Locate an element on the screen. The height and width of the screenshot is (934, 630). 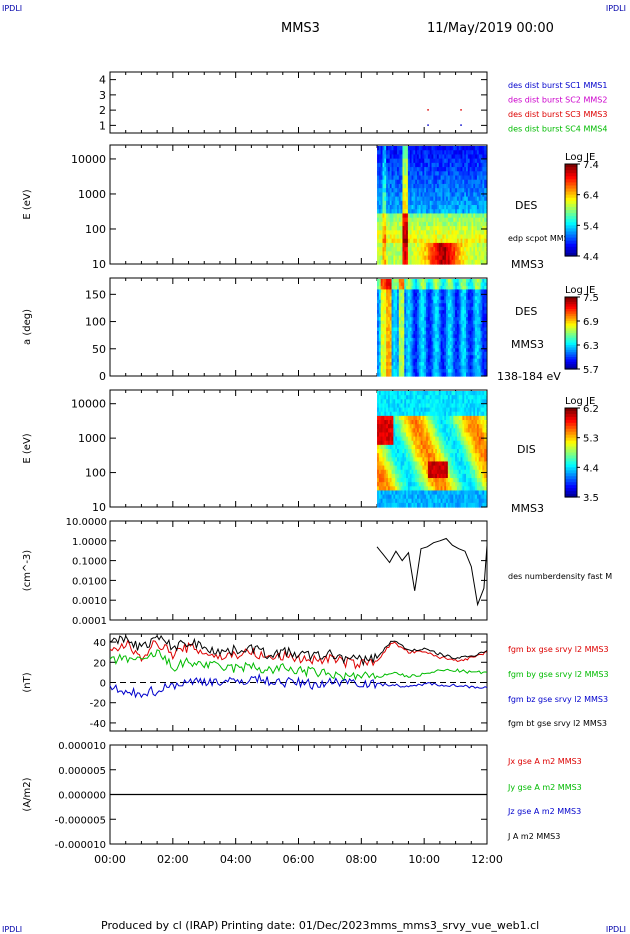
des-energy-colorbar-swatch is located at coordinates (571, 212).